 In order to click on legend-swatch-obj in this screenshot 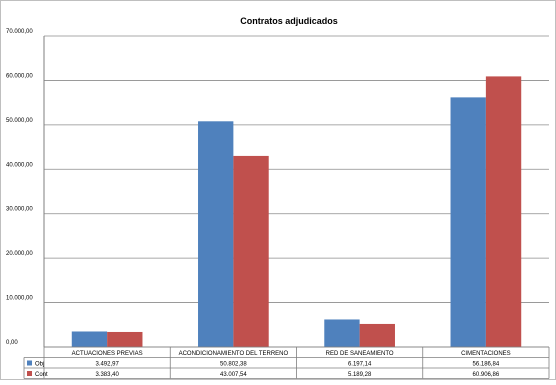, I will do `click(29, 363)`.